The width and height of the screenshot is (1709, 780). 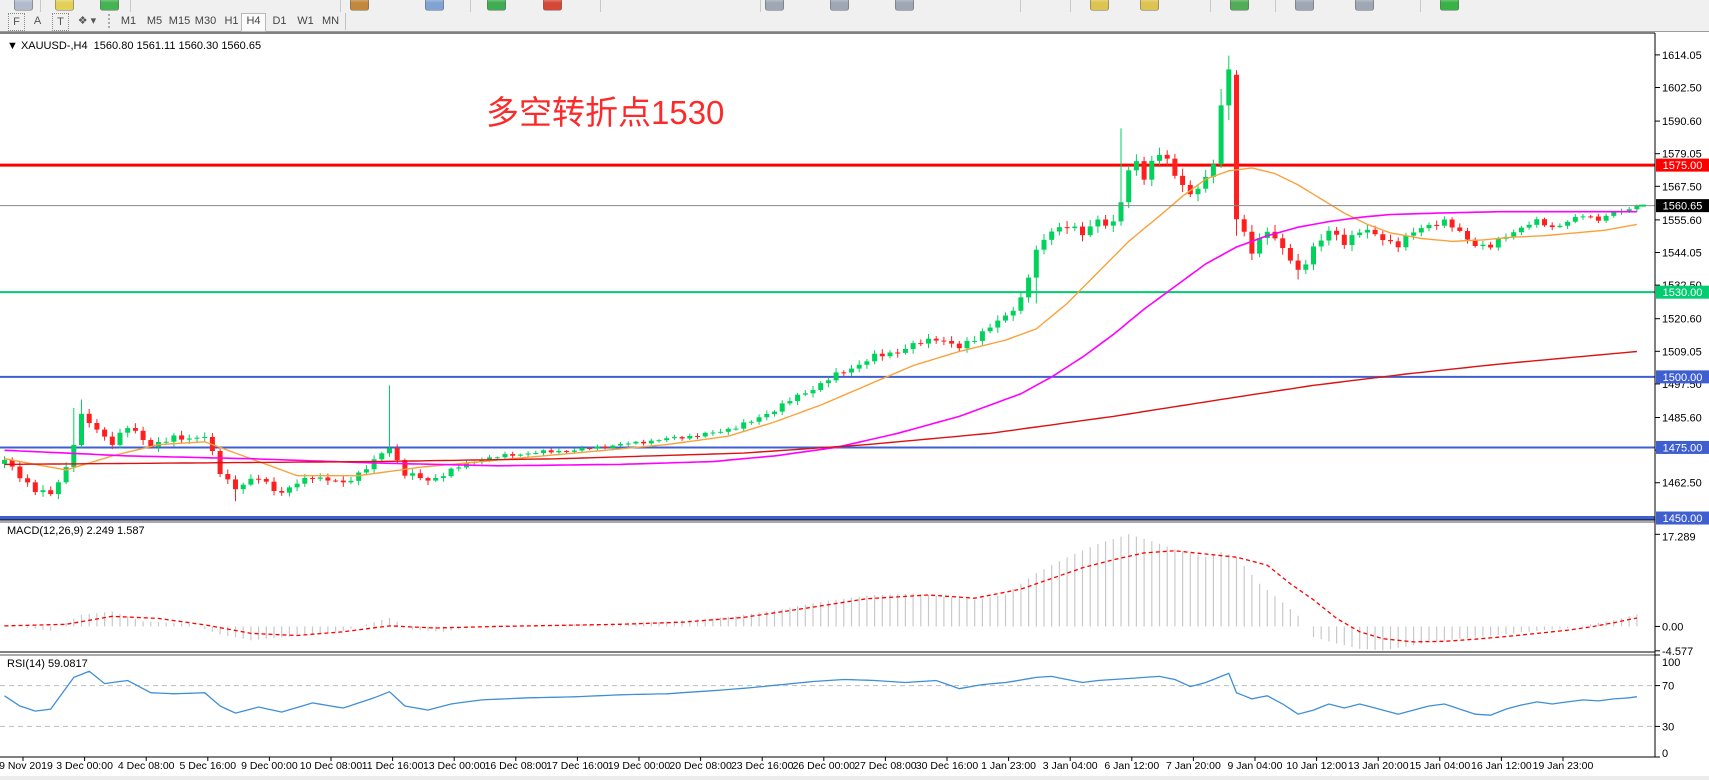 What do you see at coordinates (434, 5) in the screenshot?
I see `chart-window-icon` at bounding box center [434, 5].